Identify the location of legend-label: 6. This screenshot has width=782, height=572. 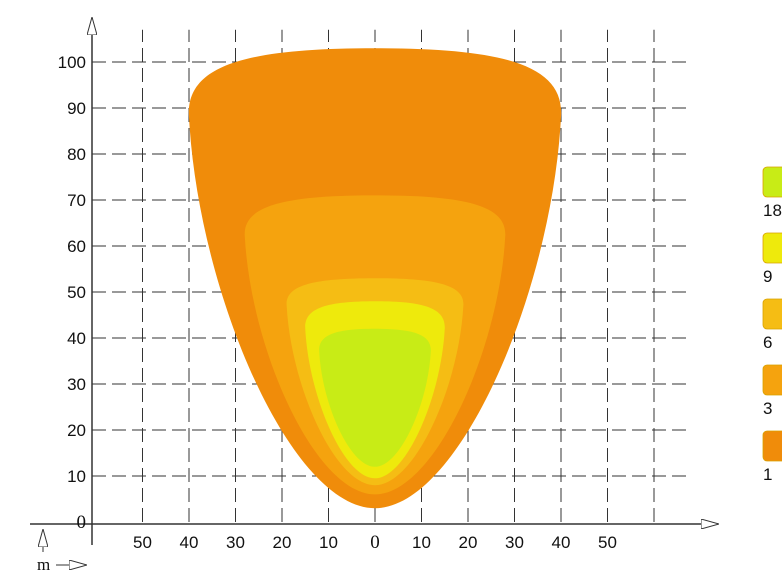
(767, 342).